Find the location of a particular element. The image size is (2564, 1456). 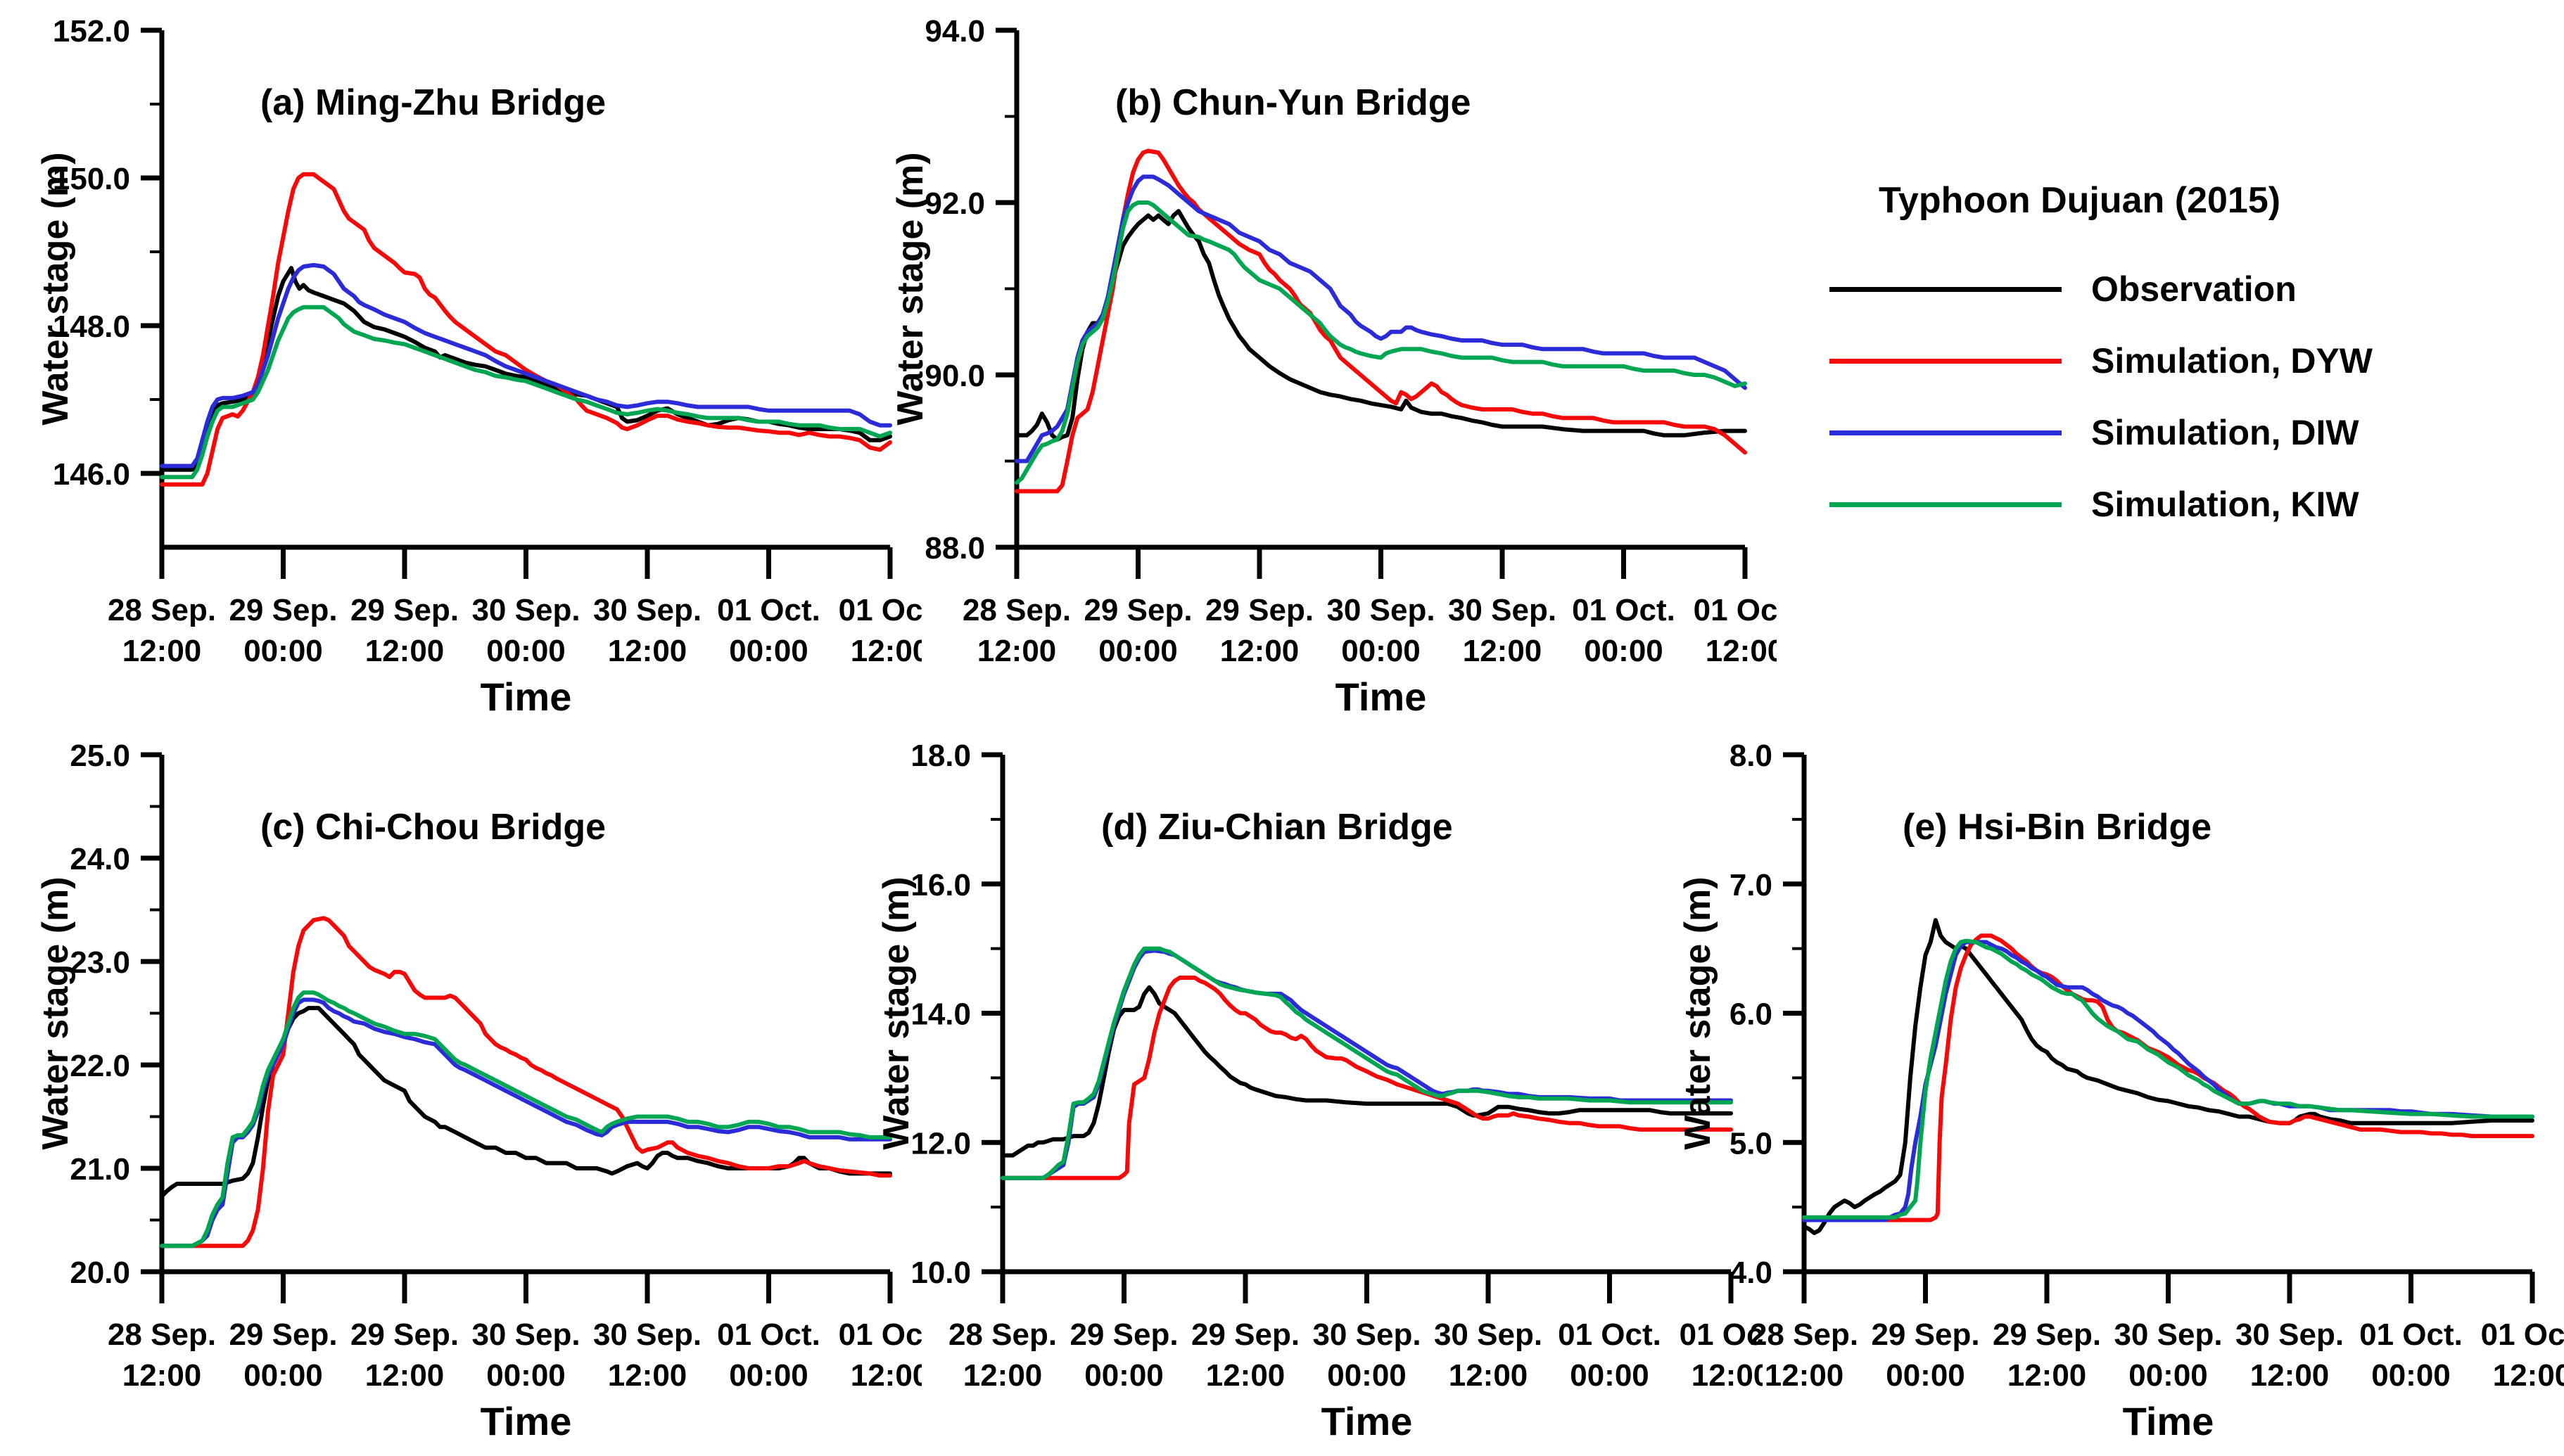

y-tick-label: 6.0 is located at coordinates (1751, 1014).